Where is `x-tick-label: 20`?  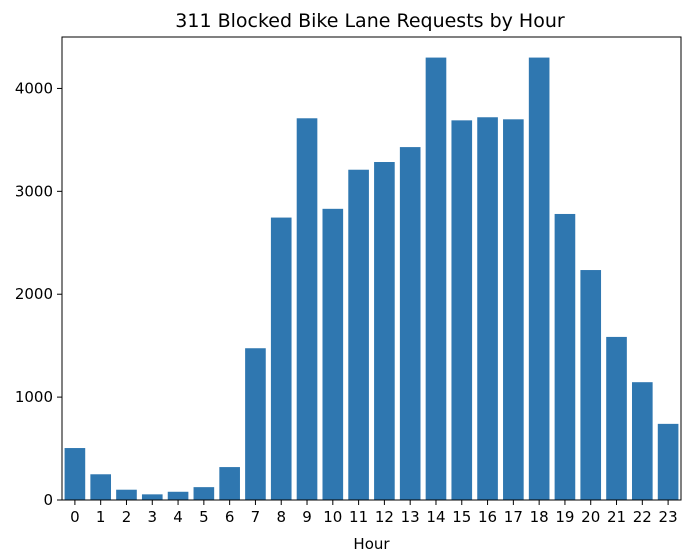 x-tick-label: 20 is located at coordinates (590, 517).